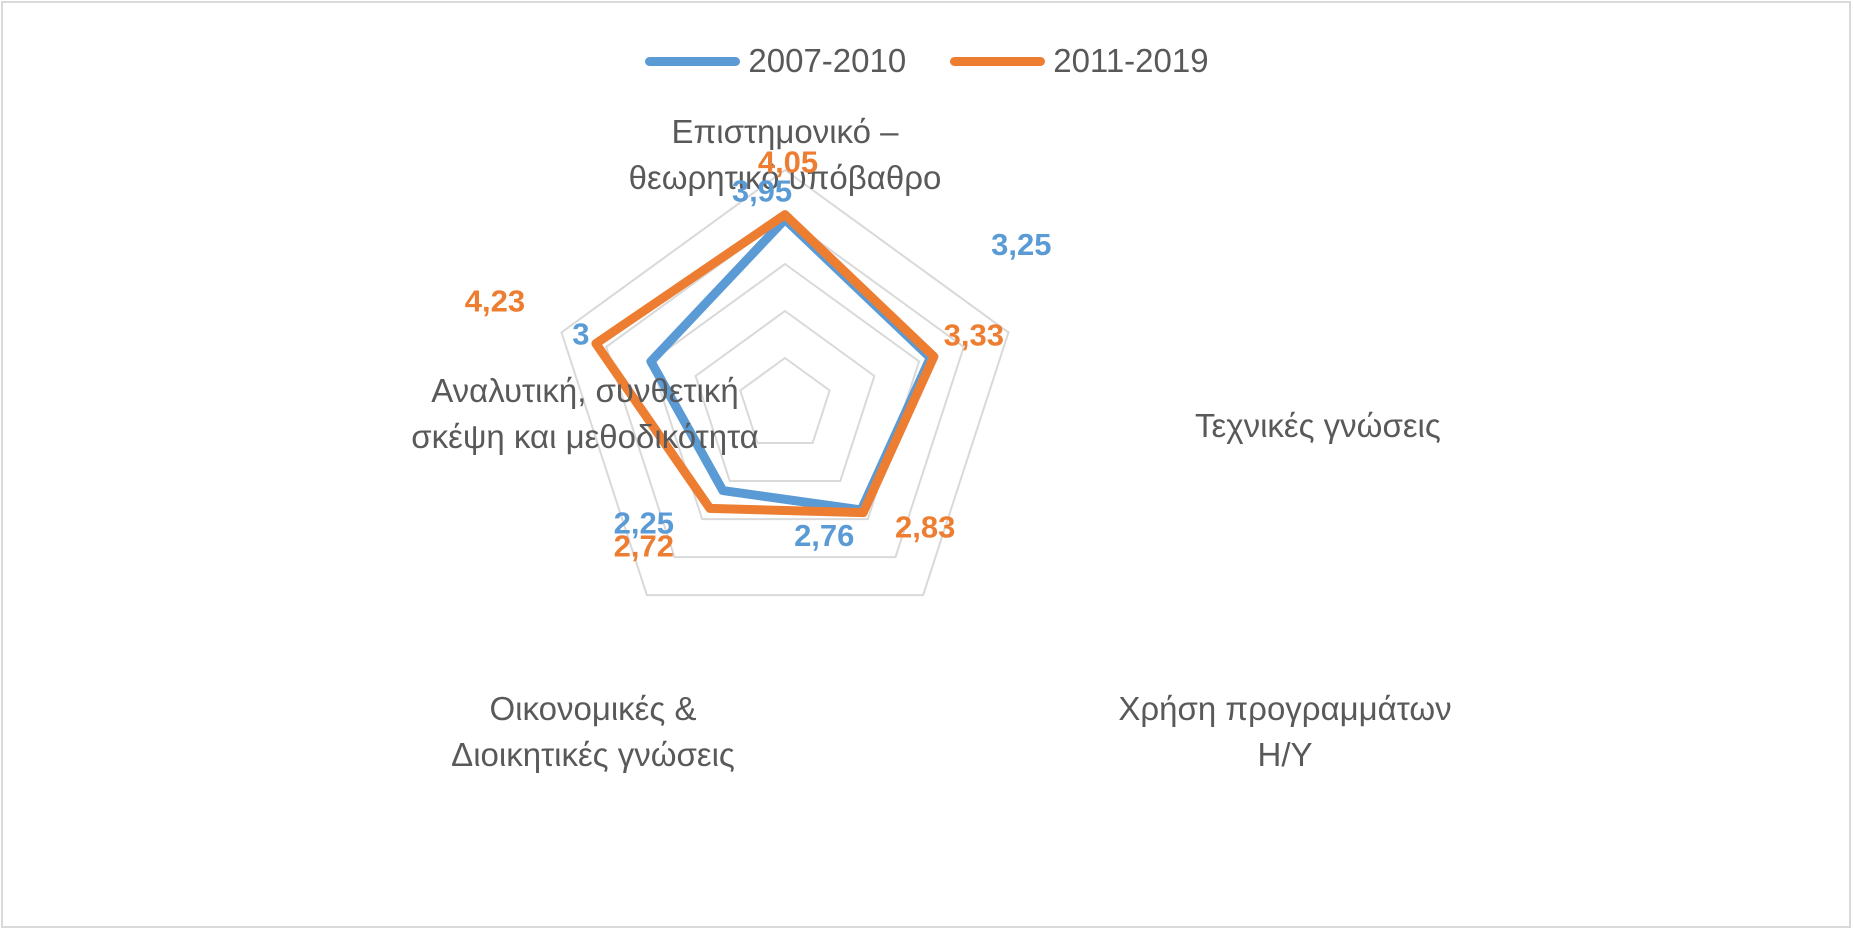 The height and width of the screenshot is (931, 1854). I want to click on data-label-s2-2: 3,33, so click(974, 335).